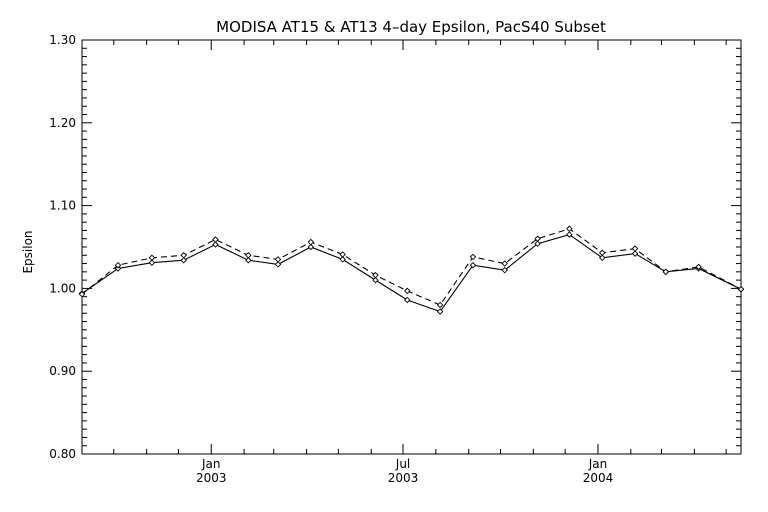 The image size is (768, 512). Describe the element at coordinates (62, 123) in the screenshot. I see `y-tick-label: 1.20` at that location.